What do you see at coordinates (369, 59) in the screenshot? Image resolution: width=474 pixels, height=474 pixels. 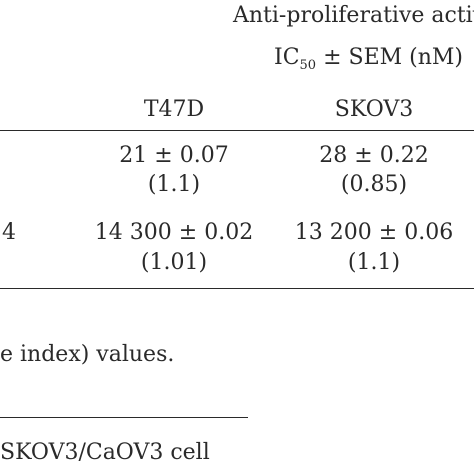 I see `metric-label: IC50 ± SEM (nM)` at bounding box center [369, 59].